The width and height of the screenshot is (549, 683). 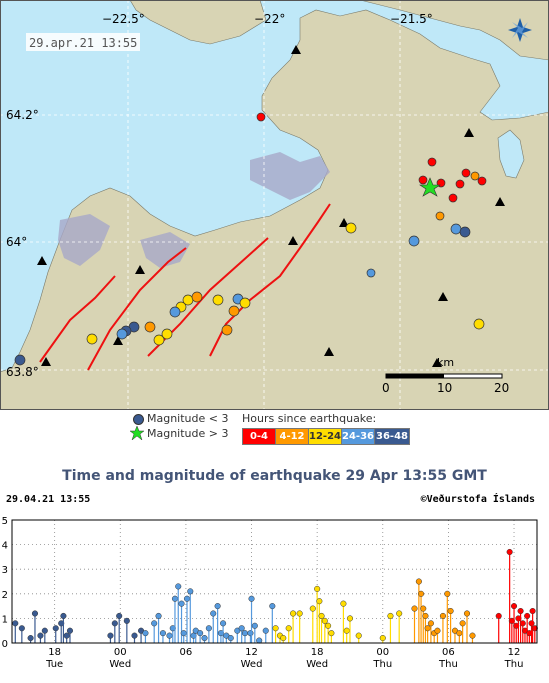 What do you see at coordinates (22, 372) in the screenshot?
I see `lat-label: 63.8°` at bounding box center [22, 372].